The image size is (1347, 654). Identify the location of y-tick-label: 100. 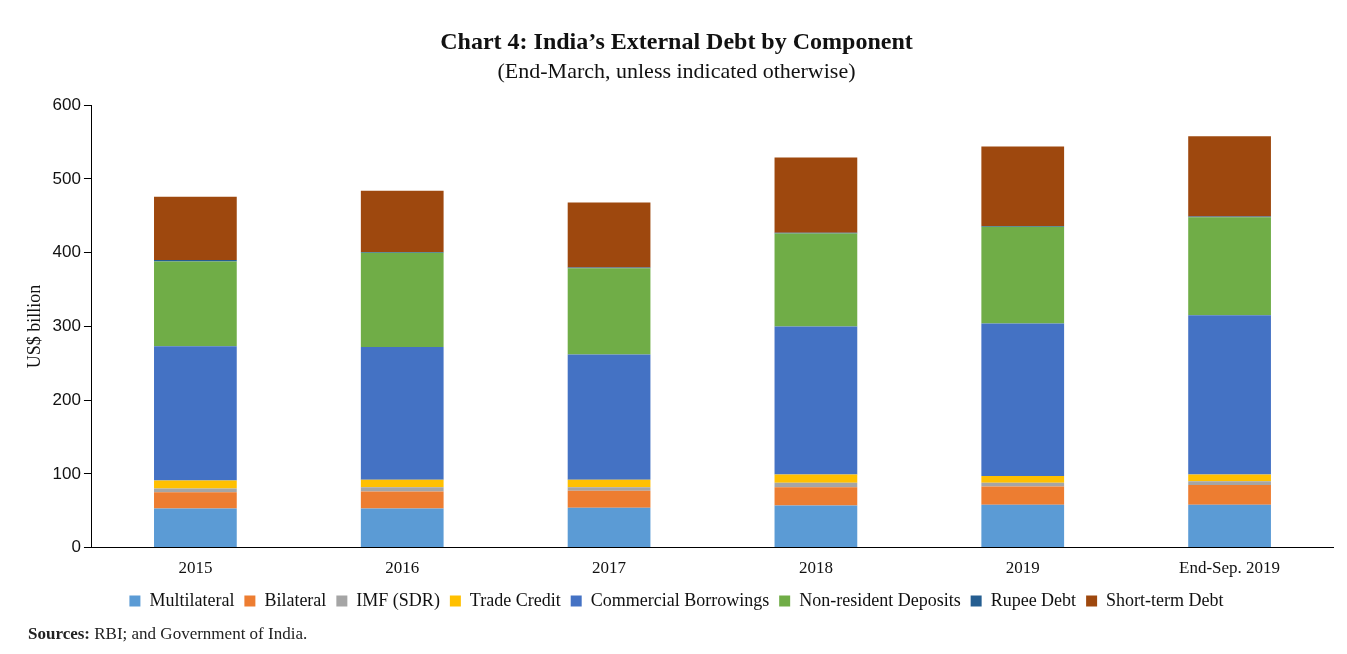
(66, 473).